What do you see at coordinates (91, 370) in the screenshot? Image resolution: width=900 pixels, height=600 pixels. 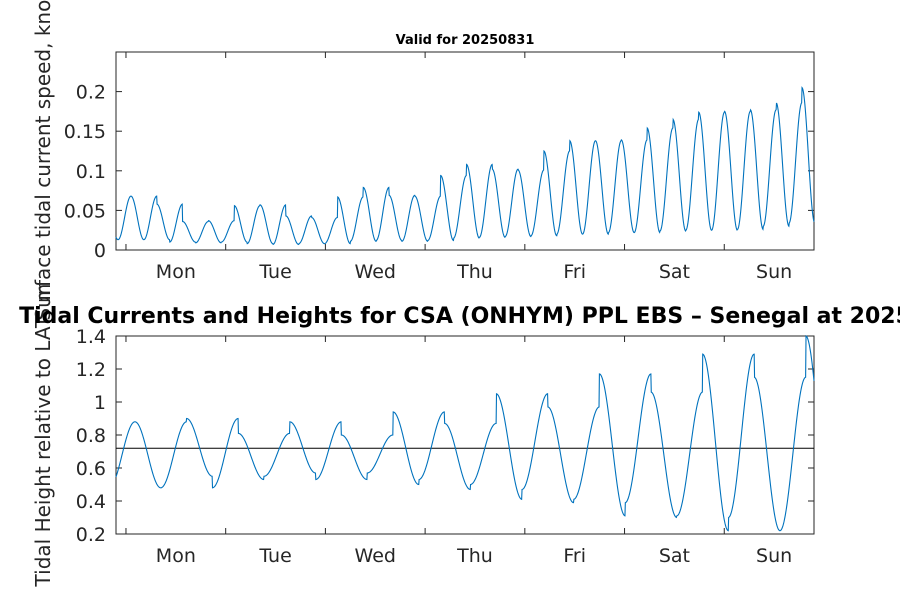 I see `y-tick-label: 1.2` at bounding box center [91, 370].